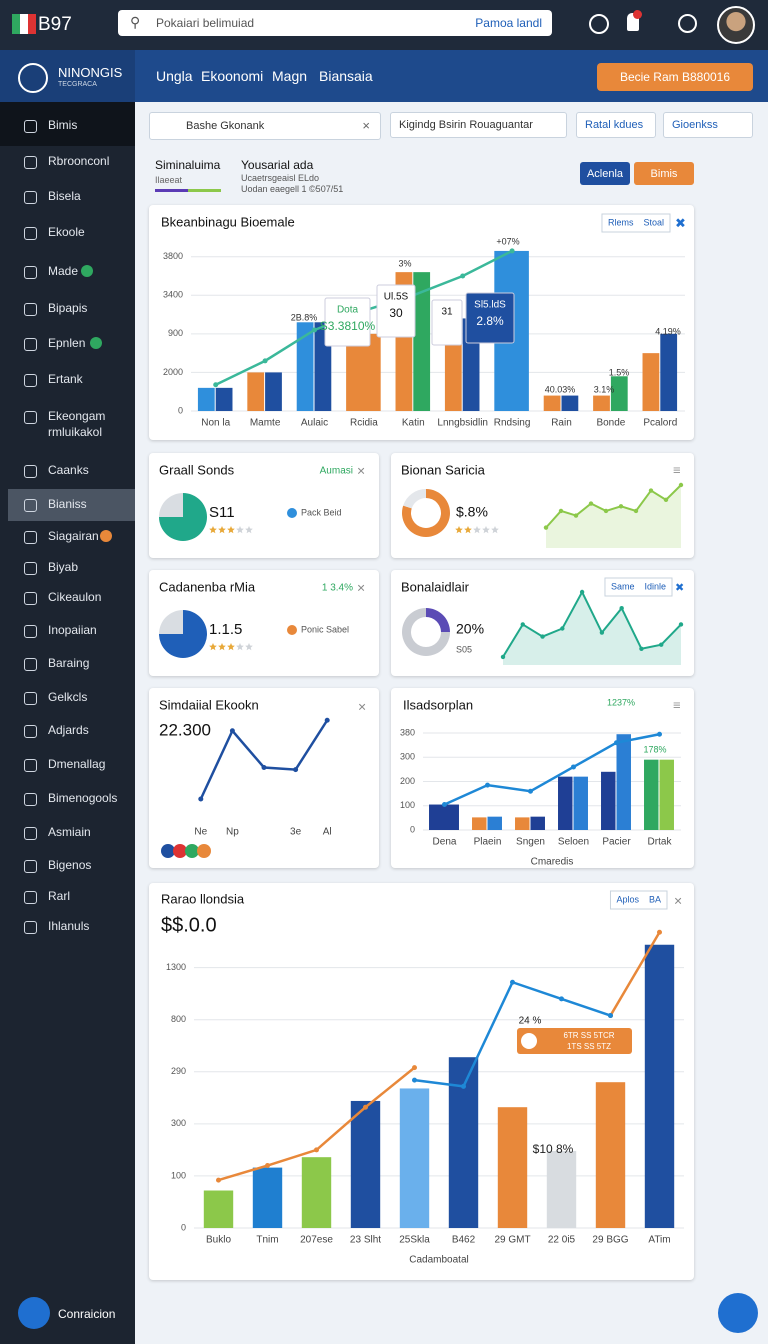  I want to click on sidebar-item: Epnlen, so click(67, 343).